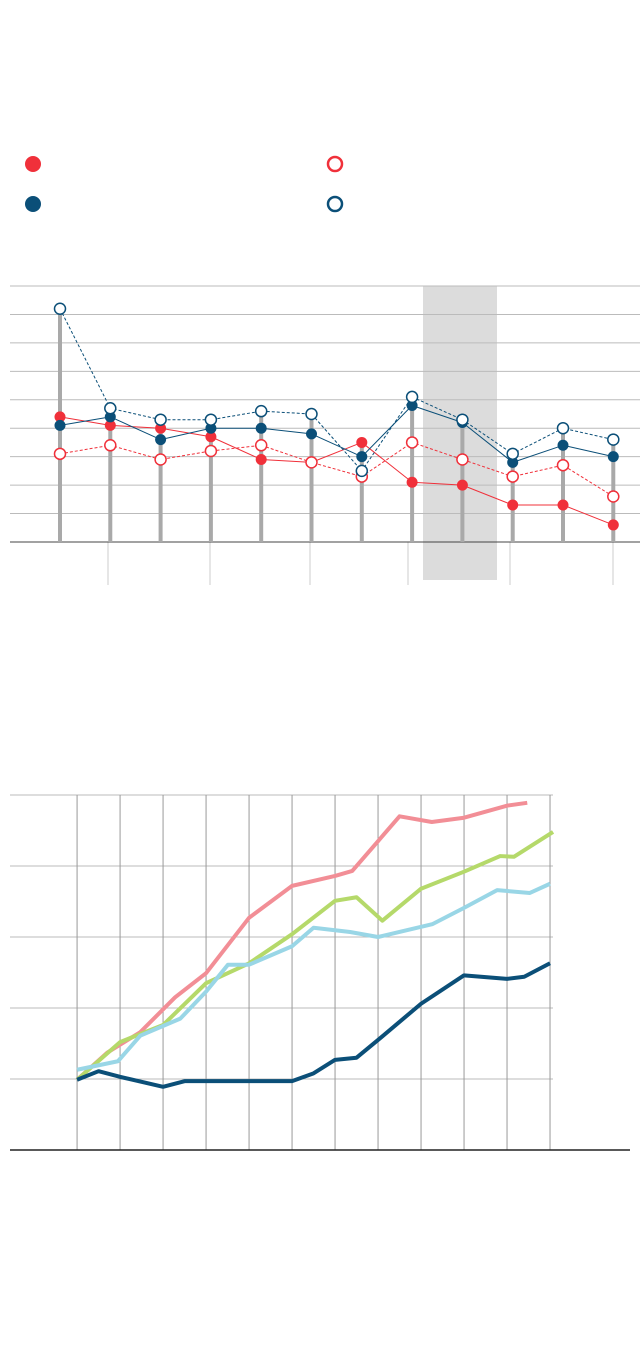 The width and height of the screenshot is (640, 1366). What do you see at coordinates (360, 563) in the screenshot?
I see `separators` at bounding box center [360, 563].